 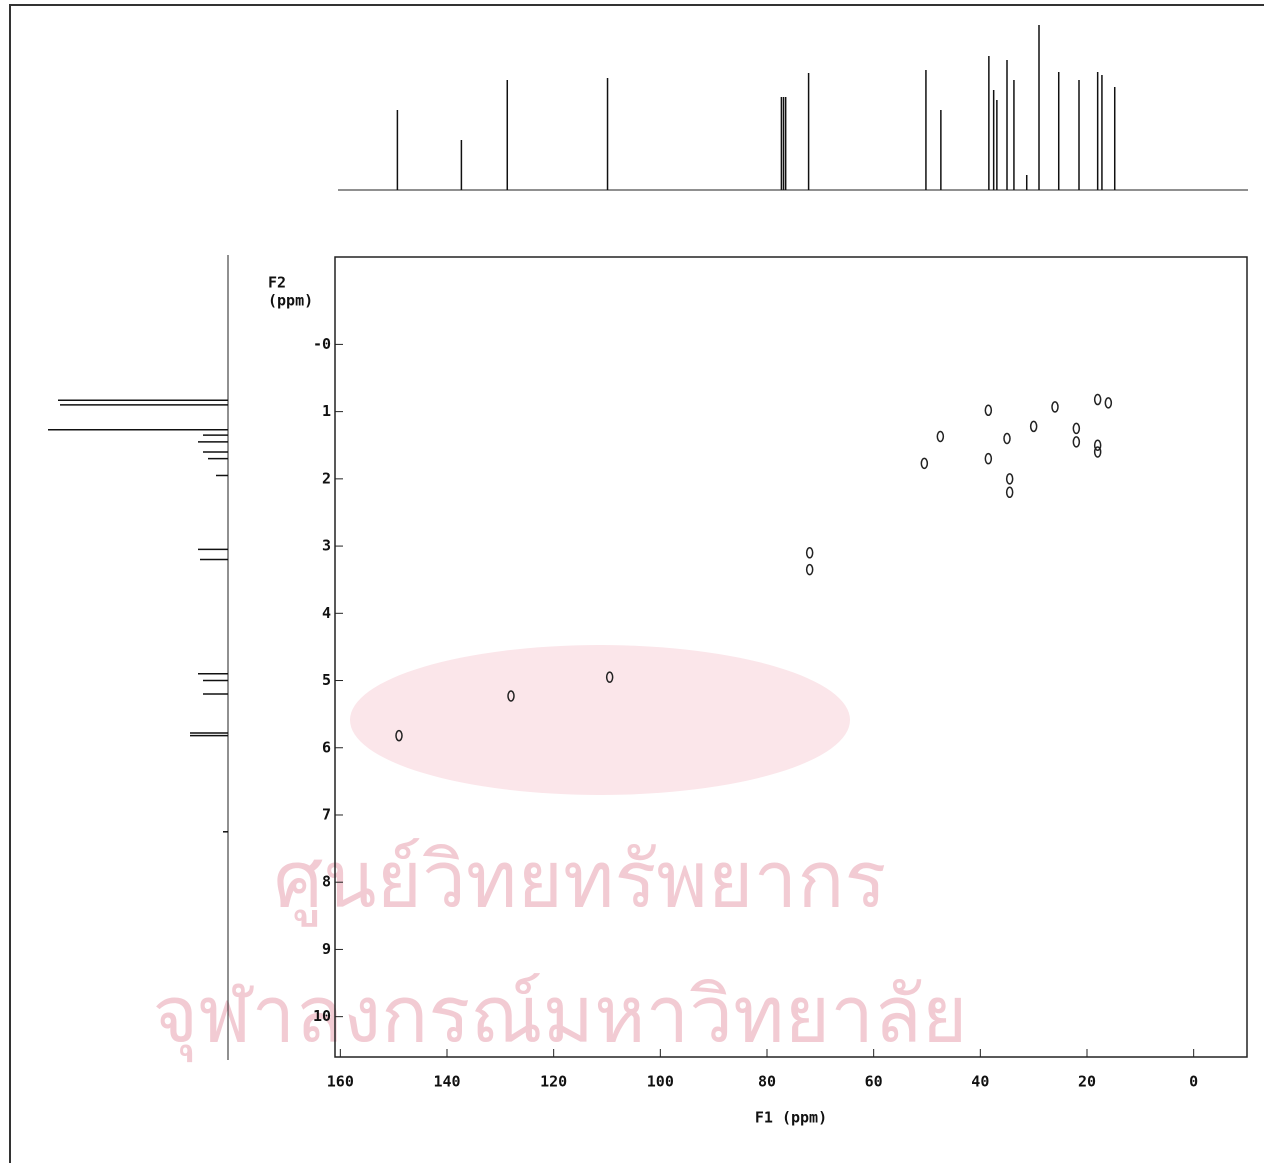 I want to click on y-tick-label: 3, so click(x=326, y=546).